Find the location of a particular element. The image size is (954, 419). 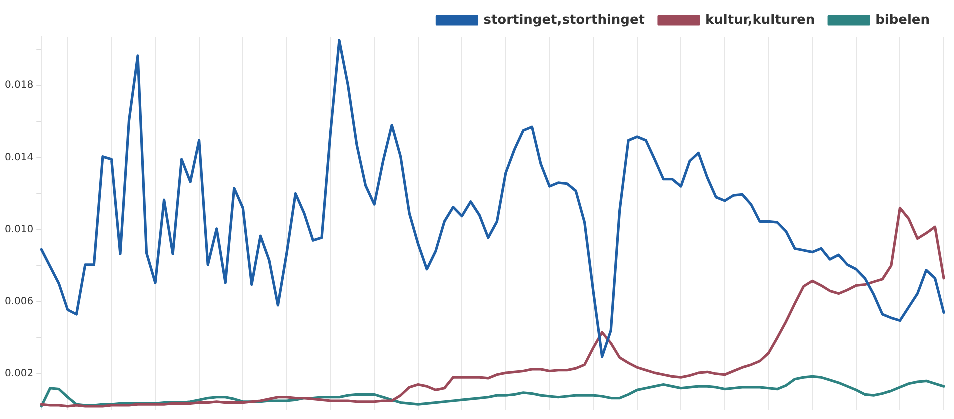

y-tick-label: 0.018 is located at coordinates (19, 86).